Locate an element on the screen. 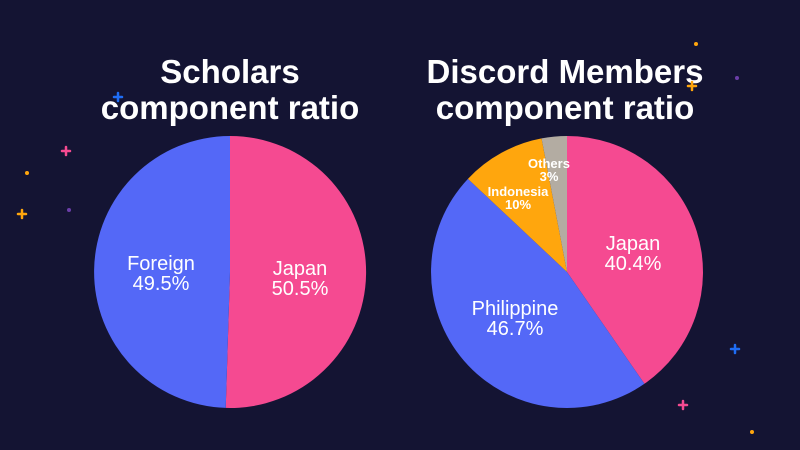 This screenshot has width=800, height=450. discord-title-line-1: Discord Members is located at coordinates (565, 71).